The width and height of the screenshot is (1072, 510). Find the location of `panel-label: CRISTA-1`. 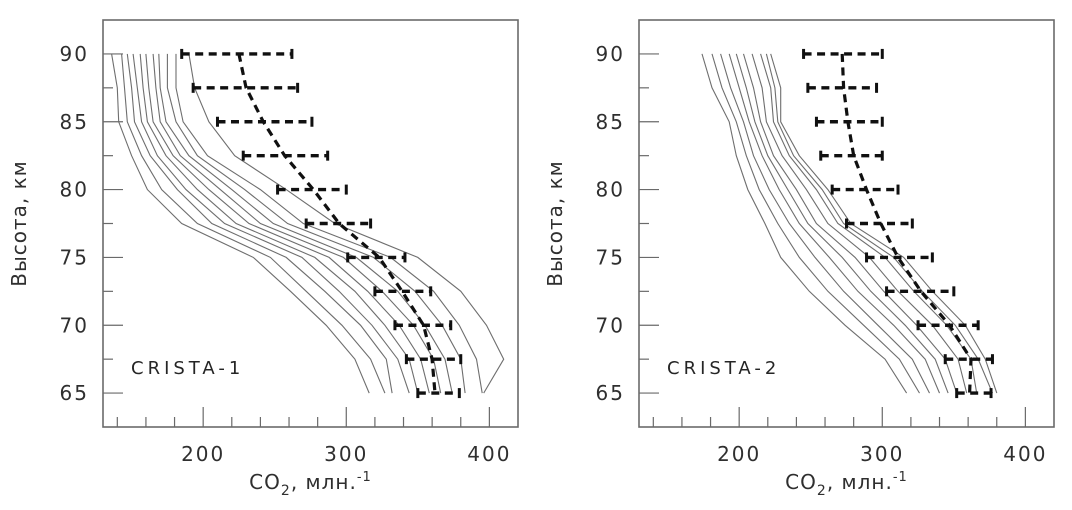

panel-label: CRISTA-1 is located at coordinates (187, 368).